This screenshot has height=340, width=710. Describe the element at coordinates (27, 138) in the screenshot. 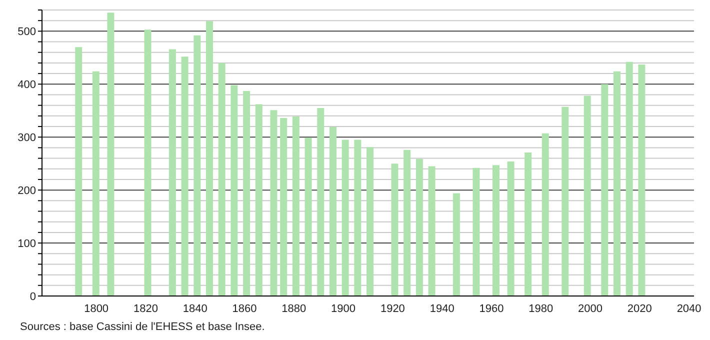

I see `y-tick-label: 300` at that location.